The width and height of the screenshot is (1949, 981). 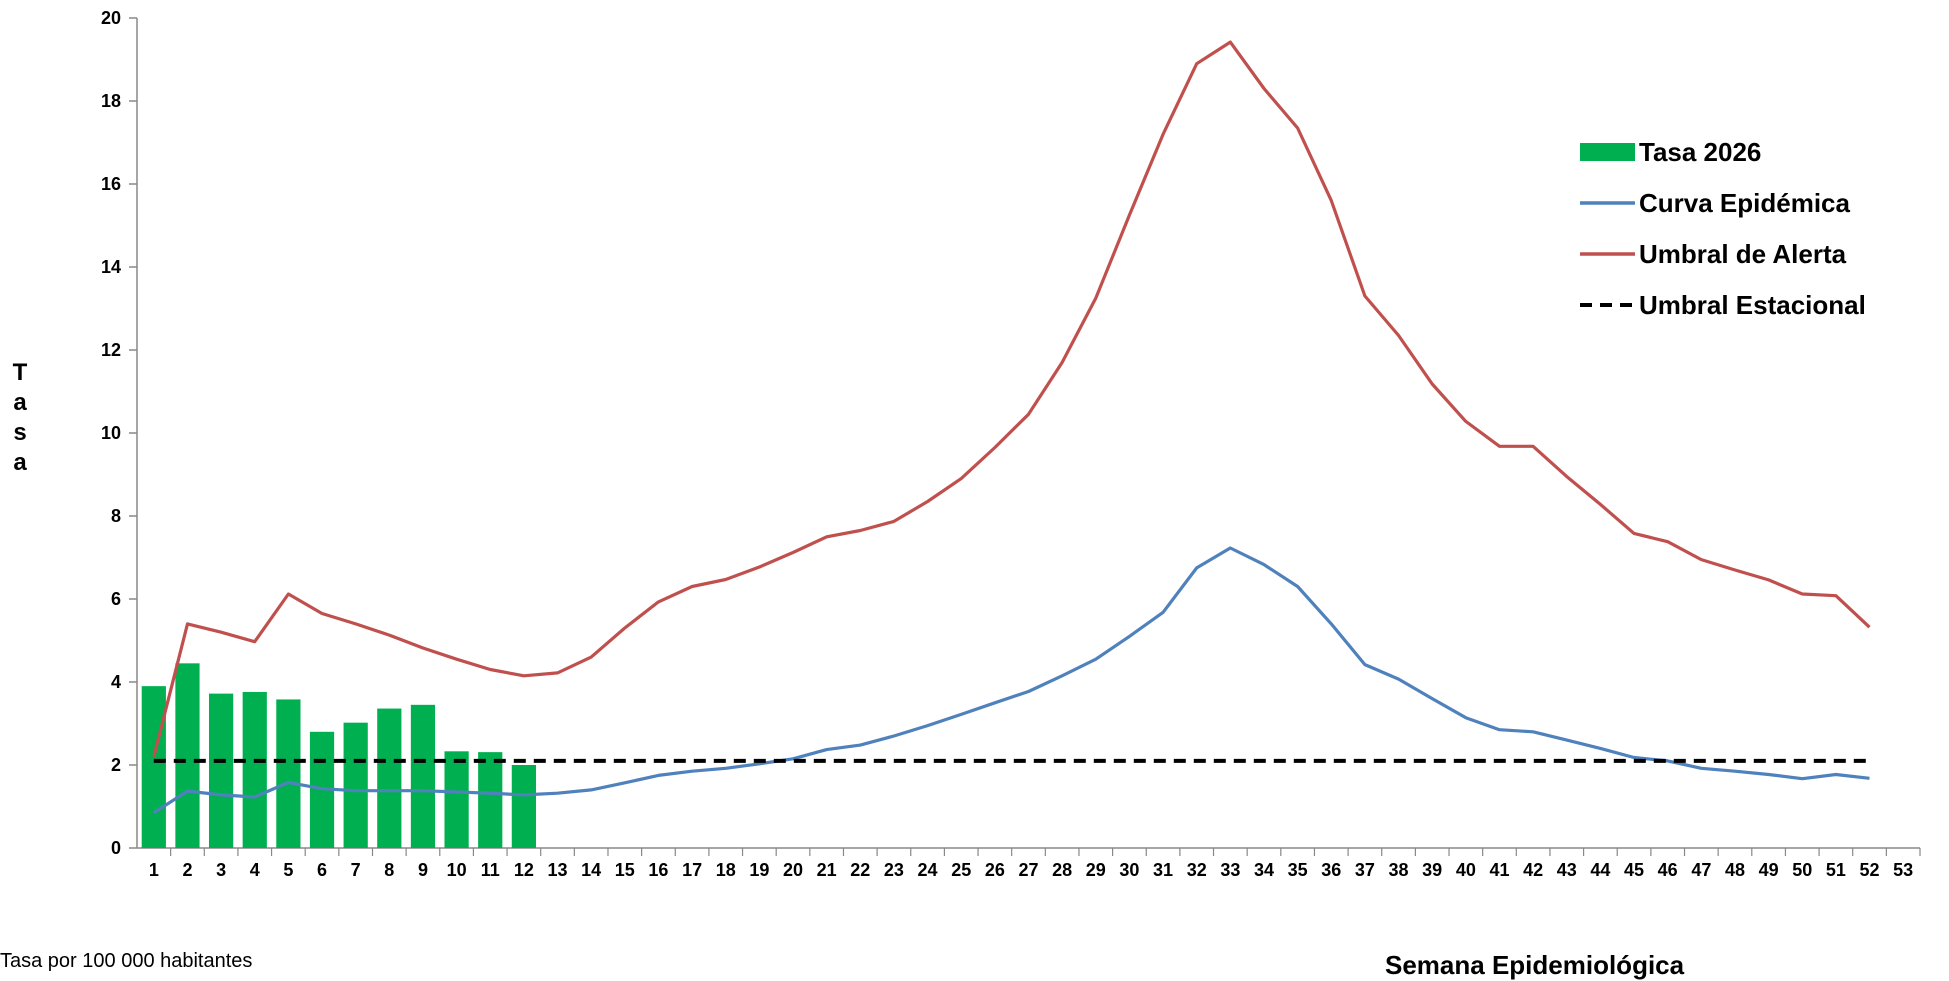 I want to click on y-axis-label: Tasa, so click(x=20, y=417).